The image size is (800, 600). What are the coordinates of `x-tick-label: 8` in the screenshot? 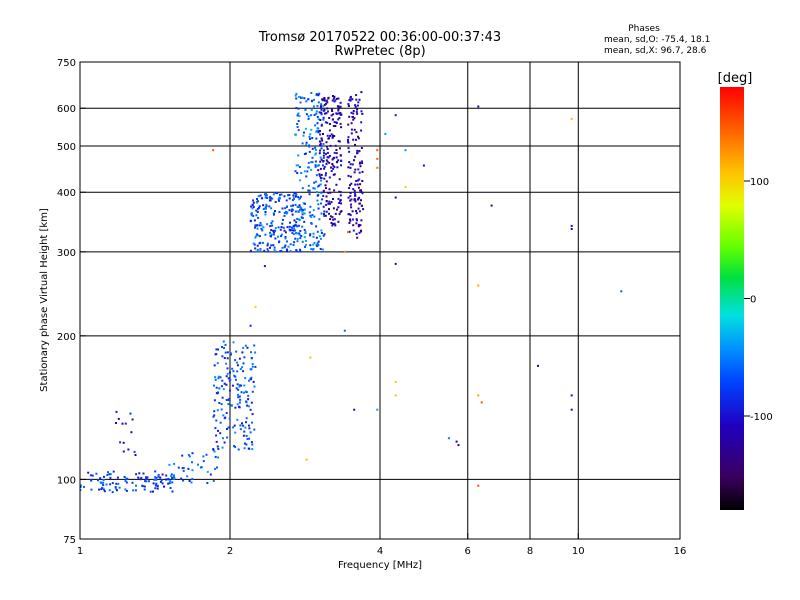 It's located at (530, 551).